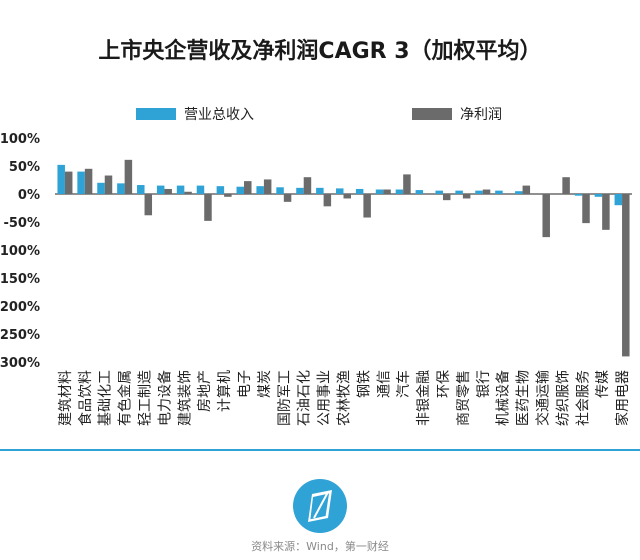  I want to click on x-category-label: 农林牧渔, so click(345, 398).